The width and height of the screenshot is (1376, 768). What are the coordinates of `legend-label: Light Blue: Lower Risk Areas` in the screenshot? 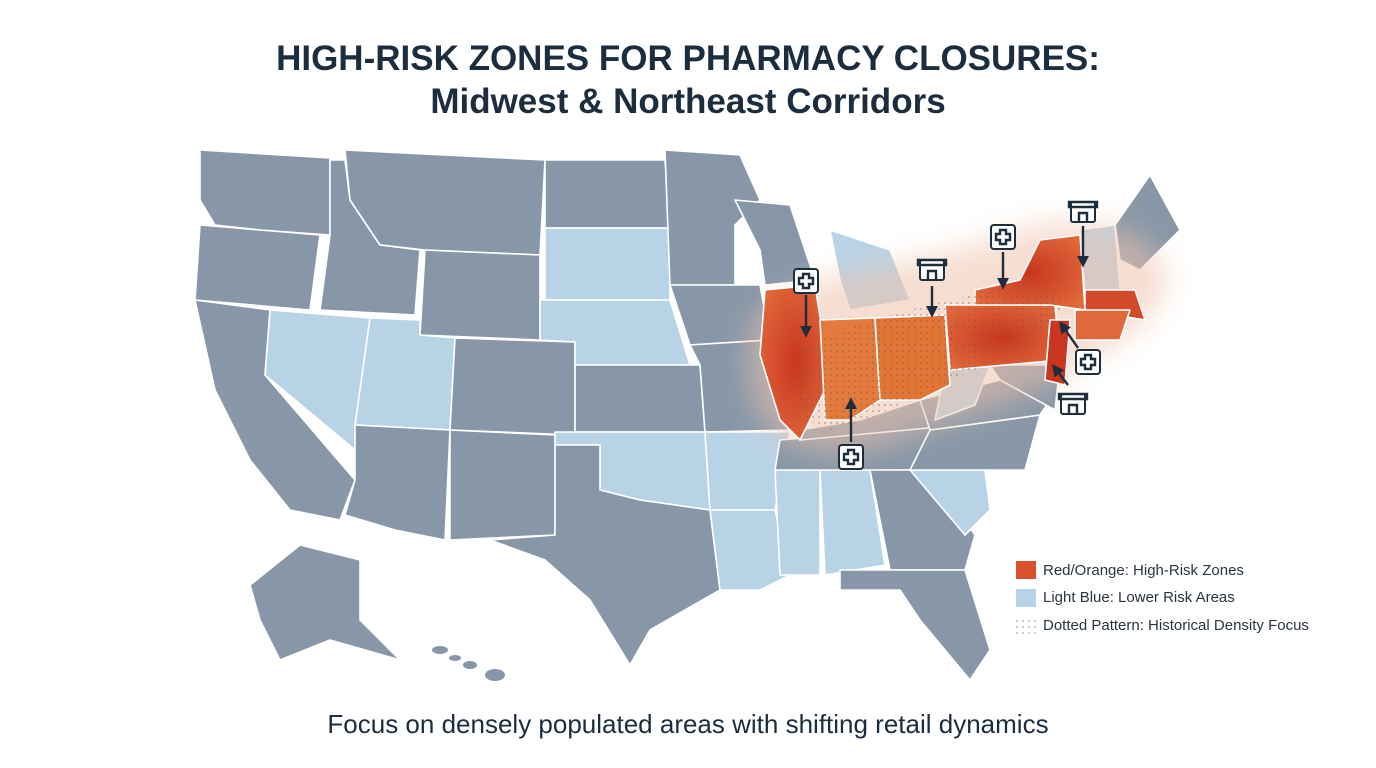 It's located at (1139, 597).